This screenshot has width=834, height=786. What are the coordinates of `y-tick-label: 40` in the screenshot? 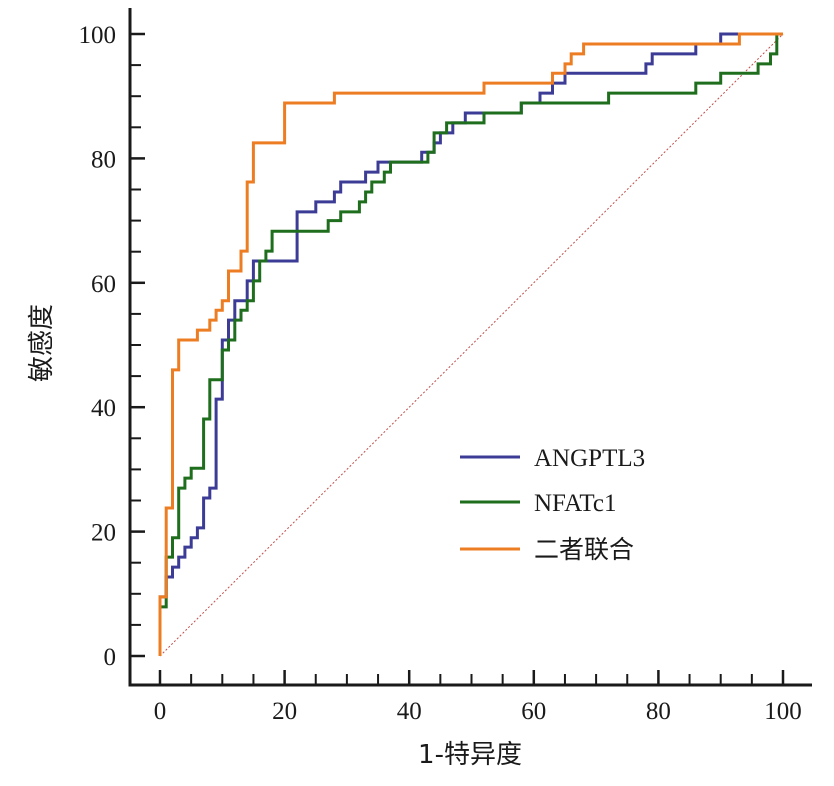 It's located at (103, 408).